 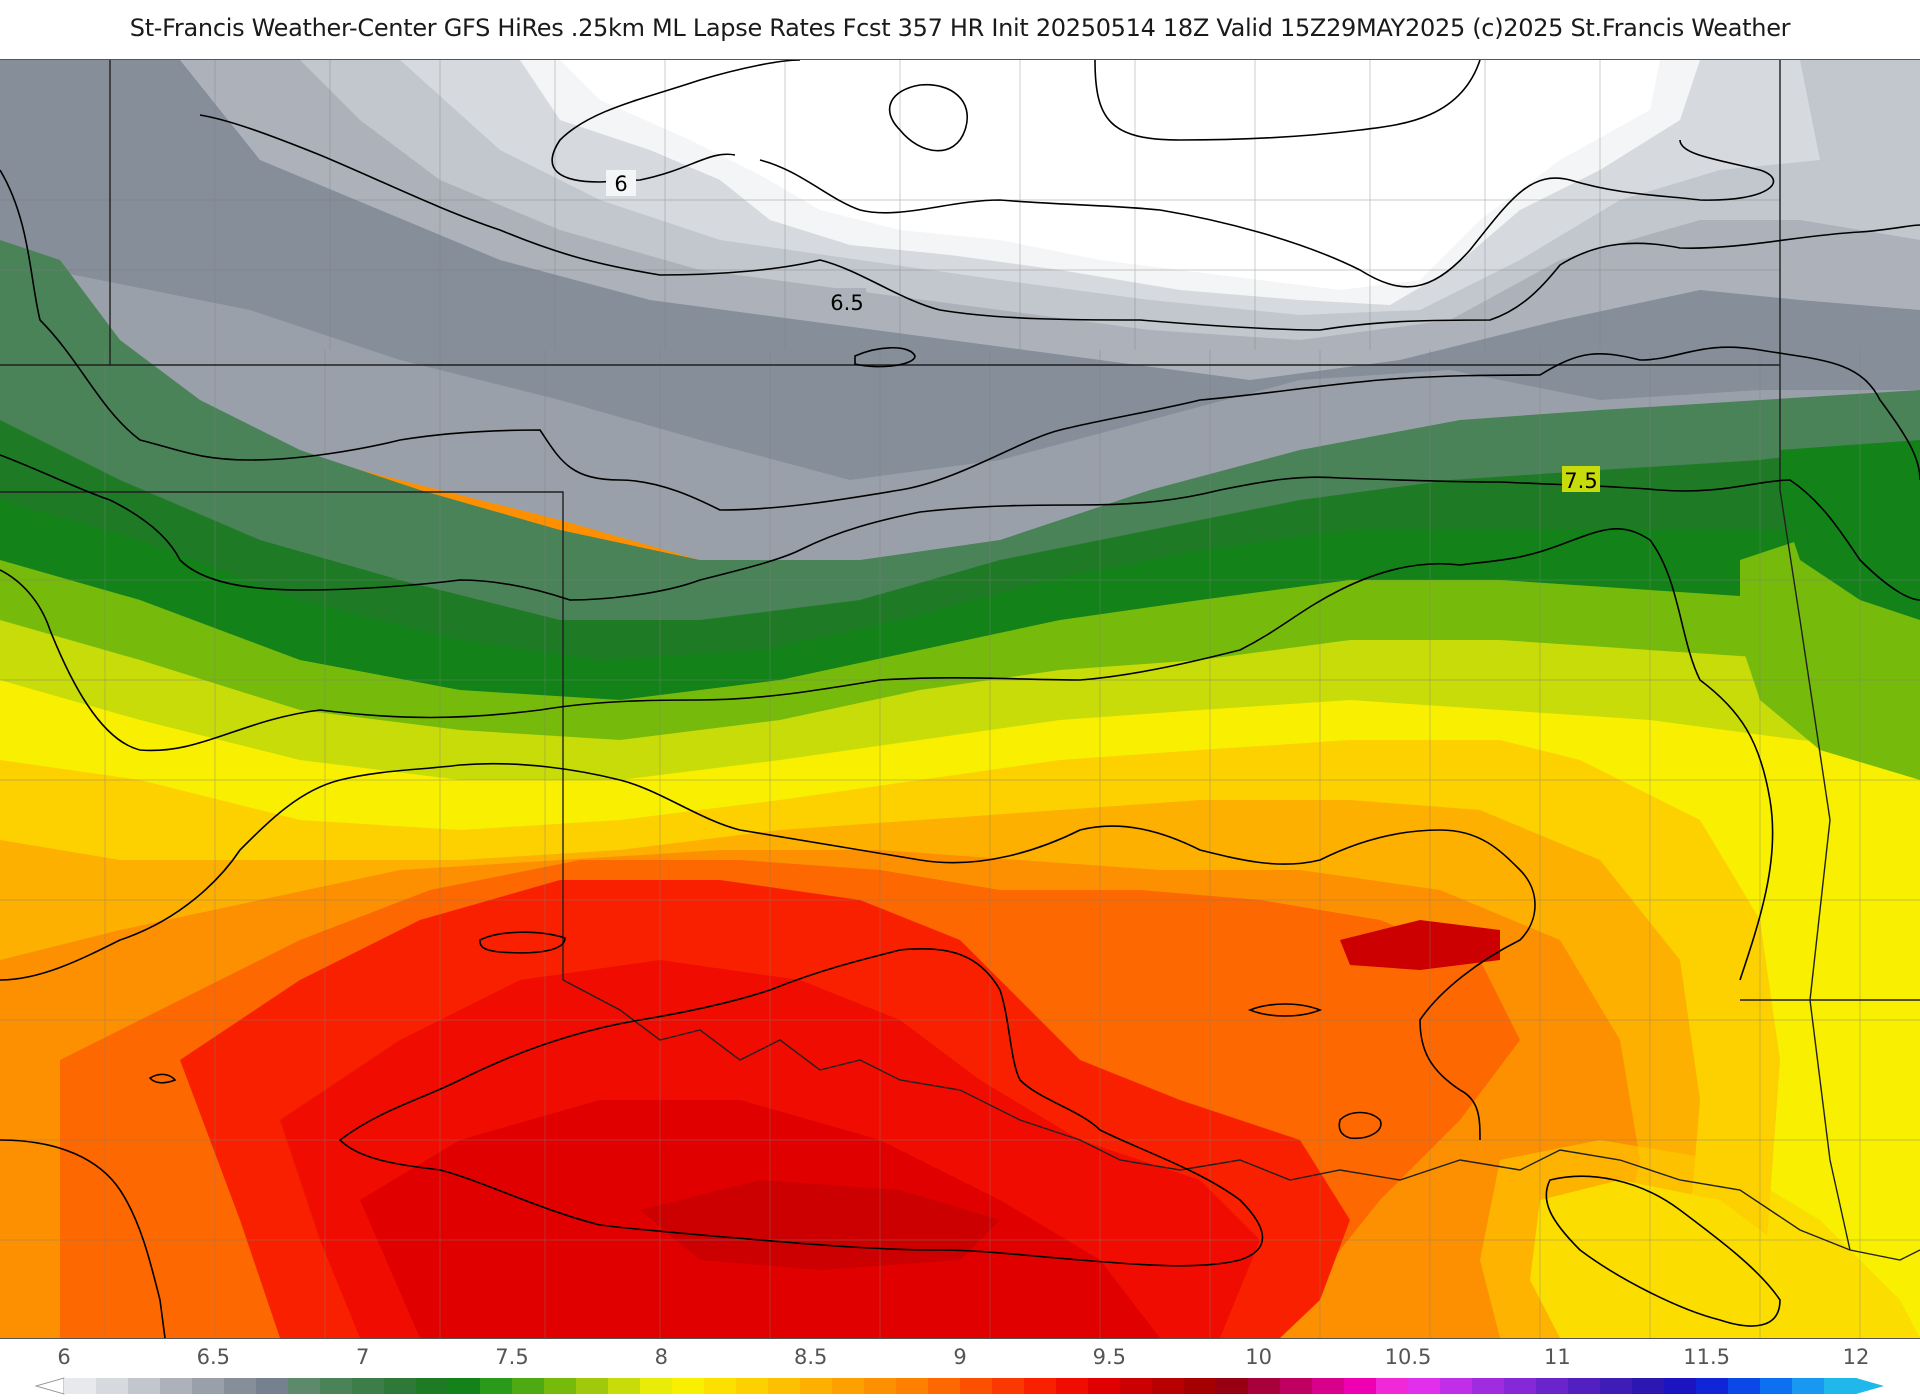 What do you see at coordinates (1267, 213) in the screenshot?
I see `contour-6-north-c` at bounding box center [1267, 213].